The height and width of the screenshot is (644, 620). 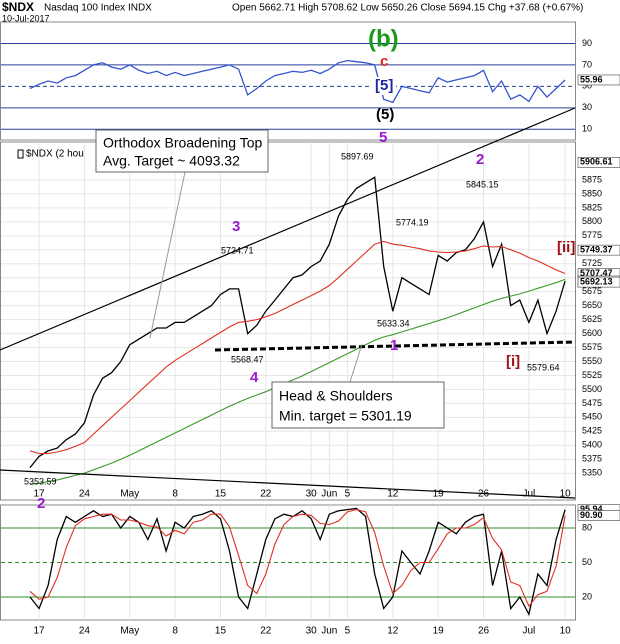 I want to click on y-tick-label: 5525, so click(x=592, y=375).